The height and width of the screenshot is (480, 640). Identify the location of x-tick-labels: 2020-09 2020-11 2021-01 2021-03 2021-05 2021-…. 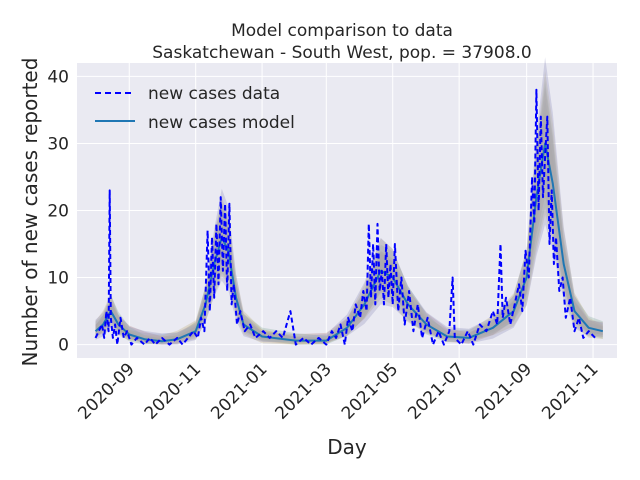
(338, 391).